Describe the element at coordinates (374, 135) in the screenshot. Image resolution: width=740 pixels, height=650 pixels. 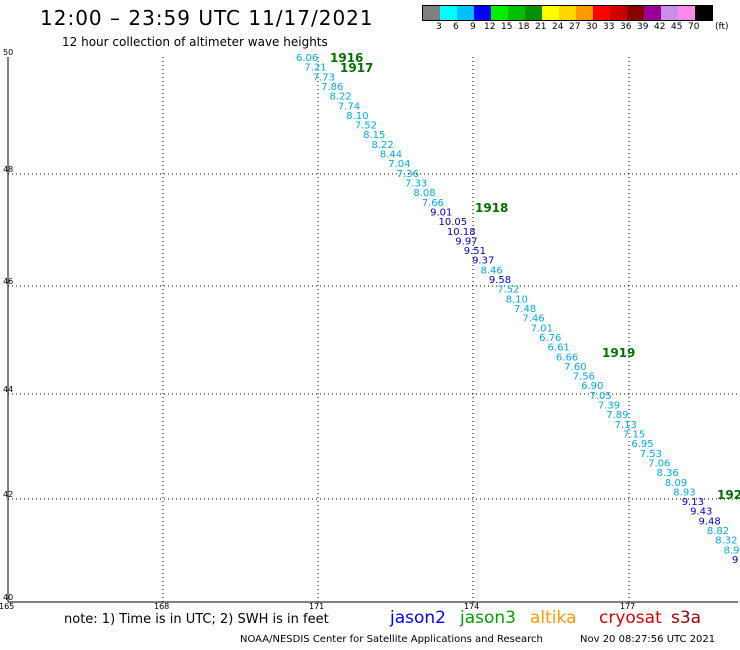
I see `swh-value: 8.15` at that location.